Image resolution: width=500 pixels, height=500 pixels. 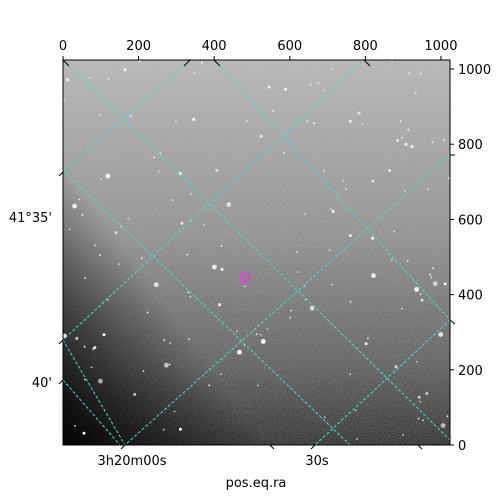 I want to click on x-pixel-ticks: 0 200 400 600 800 1000, so click(x=258, y=49).